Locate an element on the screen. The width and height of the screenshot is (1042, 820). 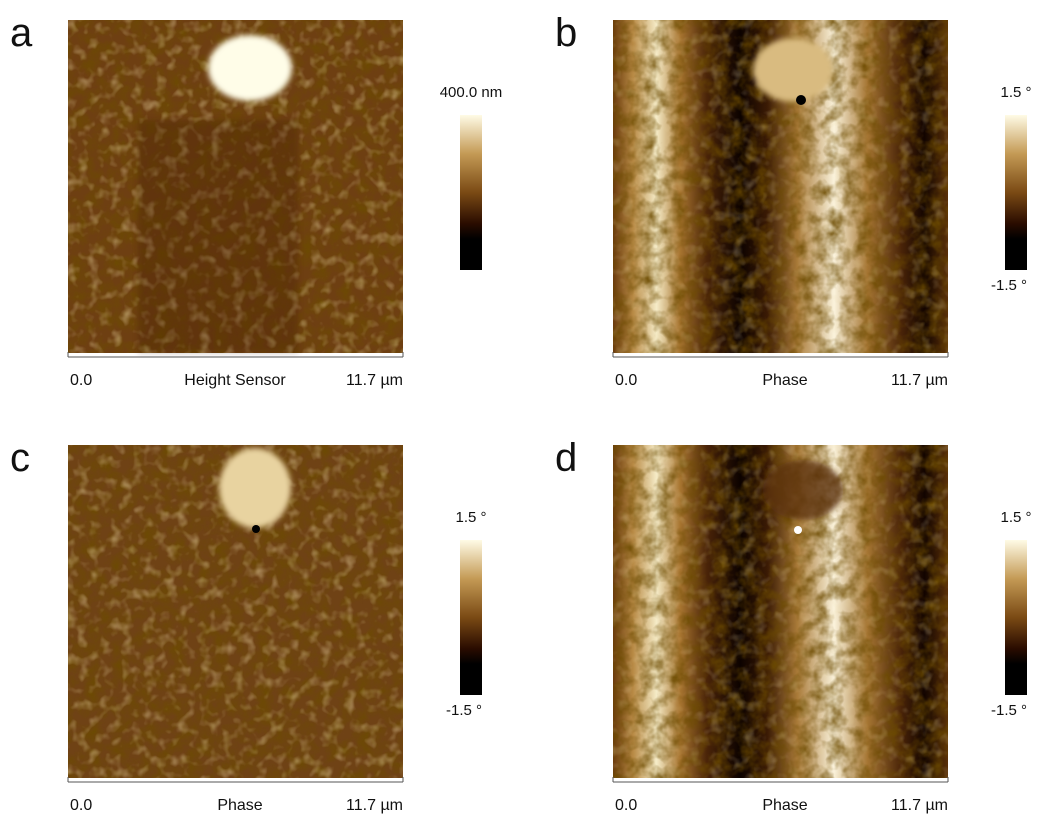
panel-letter: d is located at coordinates (566, 458).